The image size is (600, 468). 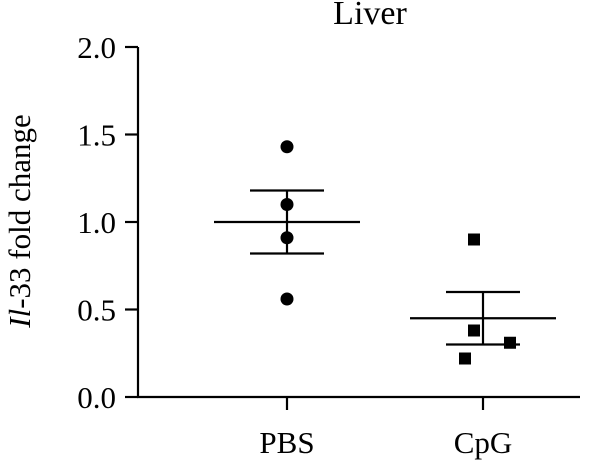 What do you see at coordinates (483, 442) in the screenshot?
I see `x-tick-label: CpG` at bounding box center [483, 442].